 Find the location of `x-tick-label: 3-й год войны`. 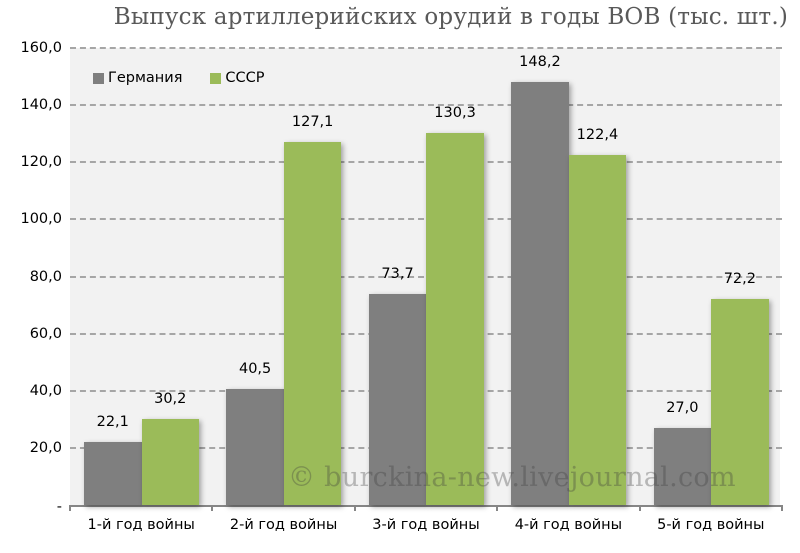

x-tick-label: 3-й год войны is located at coordinates (426, 525).